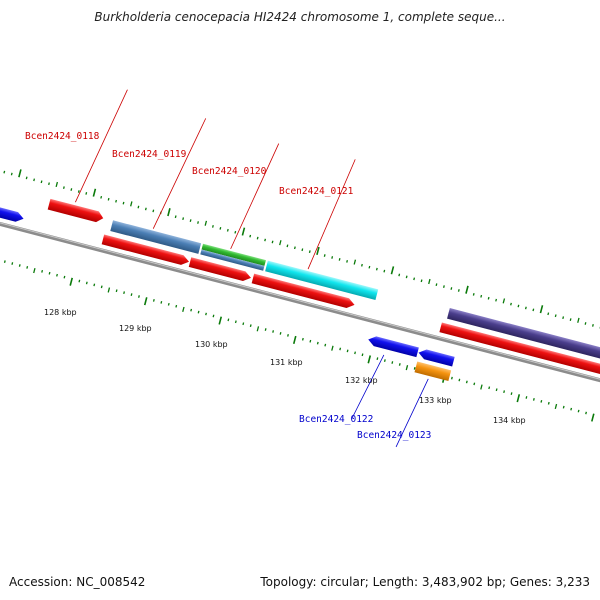 This screenshot has width=600, height=600. I want to click on gene-label-bcen2424-0121: Bcen2424_0121, so click(316, 191).